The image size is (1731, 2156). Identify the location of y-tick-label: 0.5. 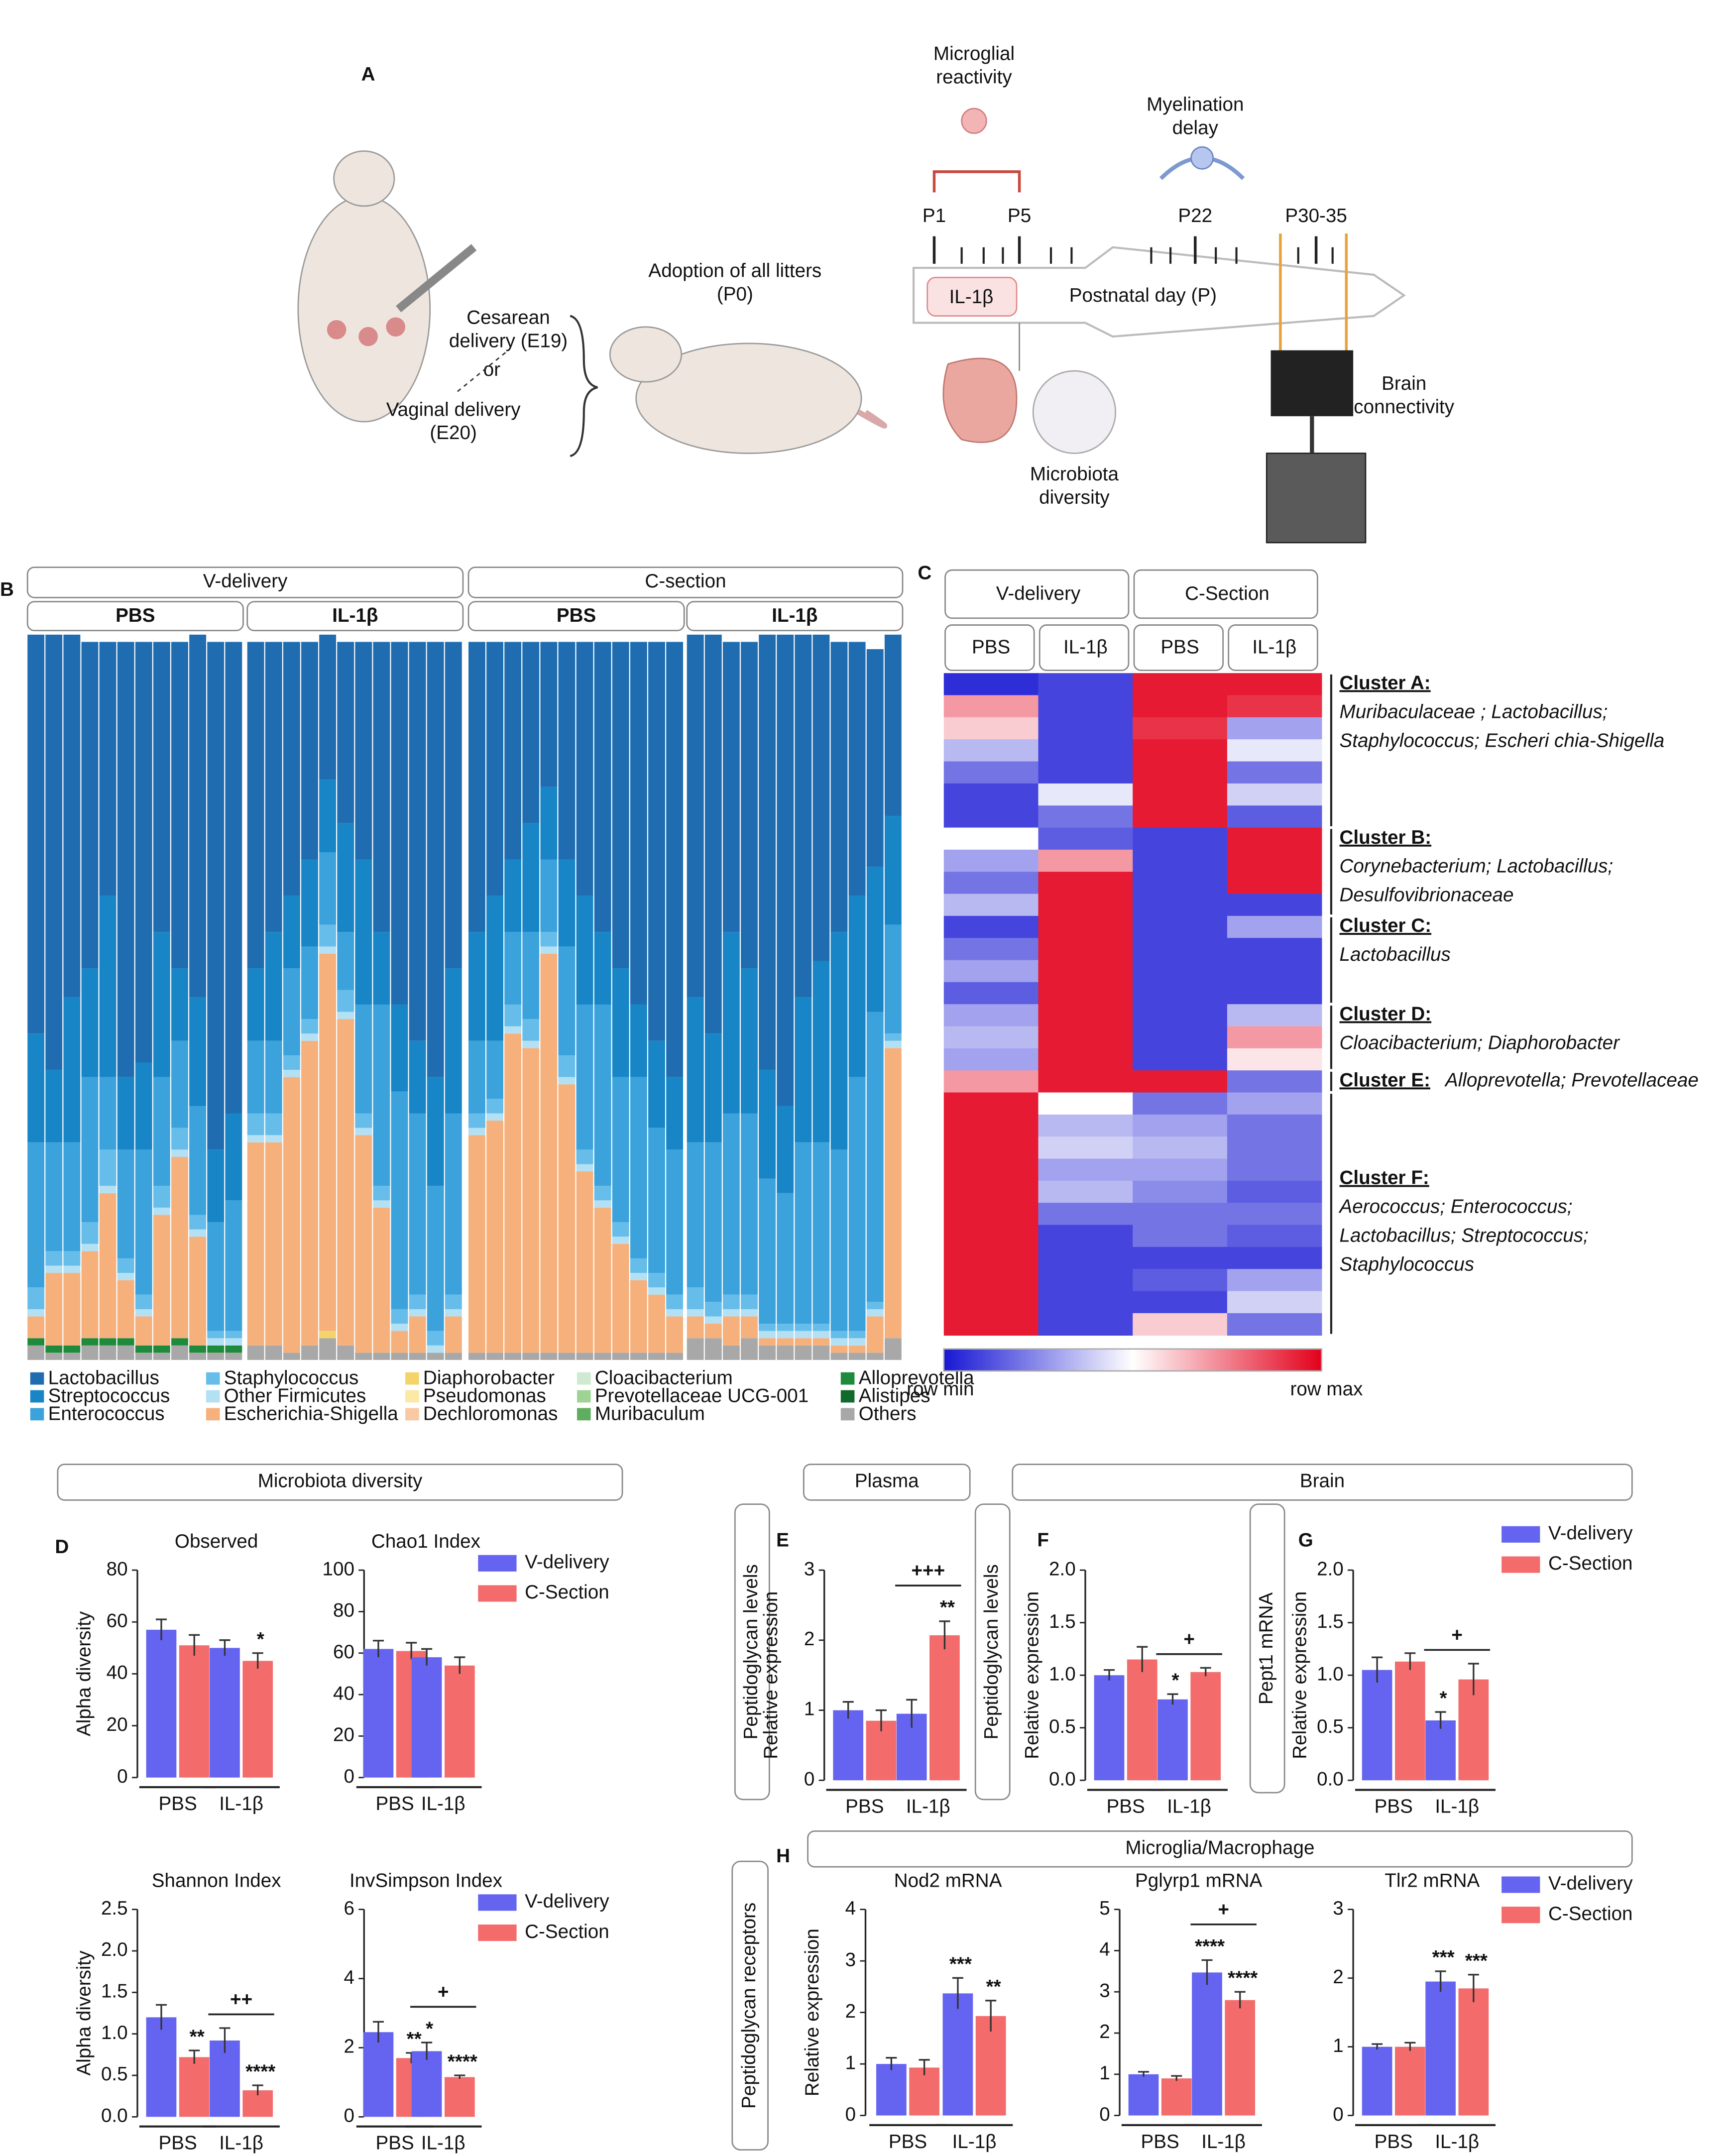
(1330, 1727).